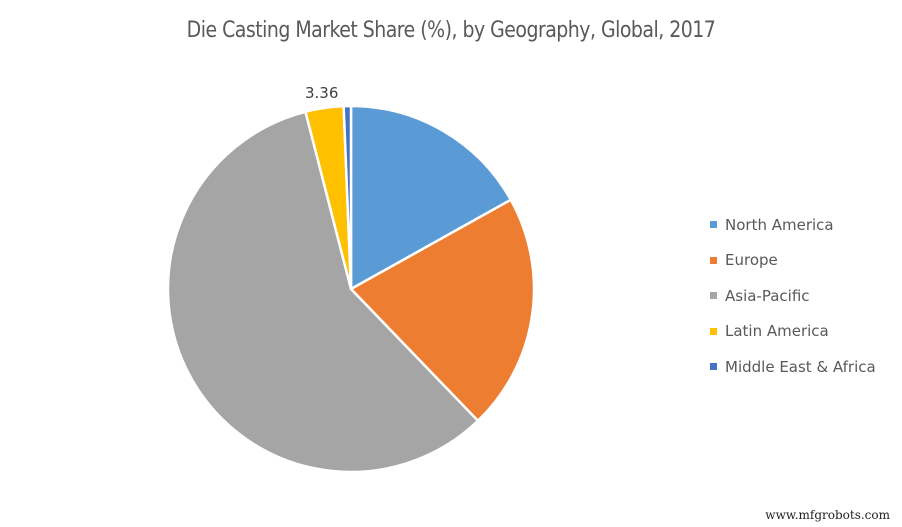 The width and height of the screenshot is (902, 527). What do you see at coordinates (793, 225) in the screenshot?
I see `legend-item-north-america: North America` at bounding box center [793, 225].